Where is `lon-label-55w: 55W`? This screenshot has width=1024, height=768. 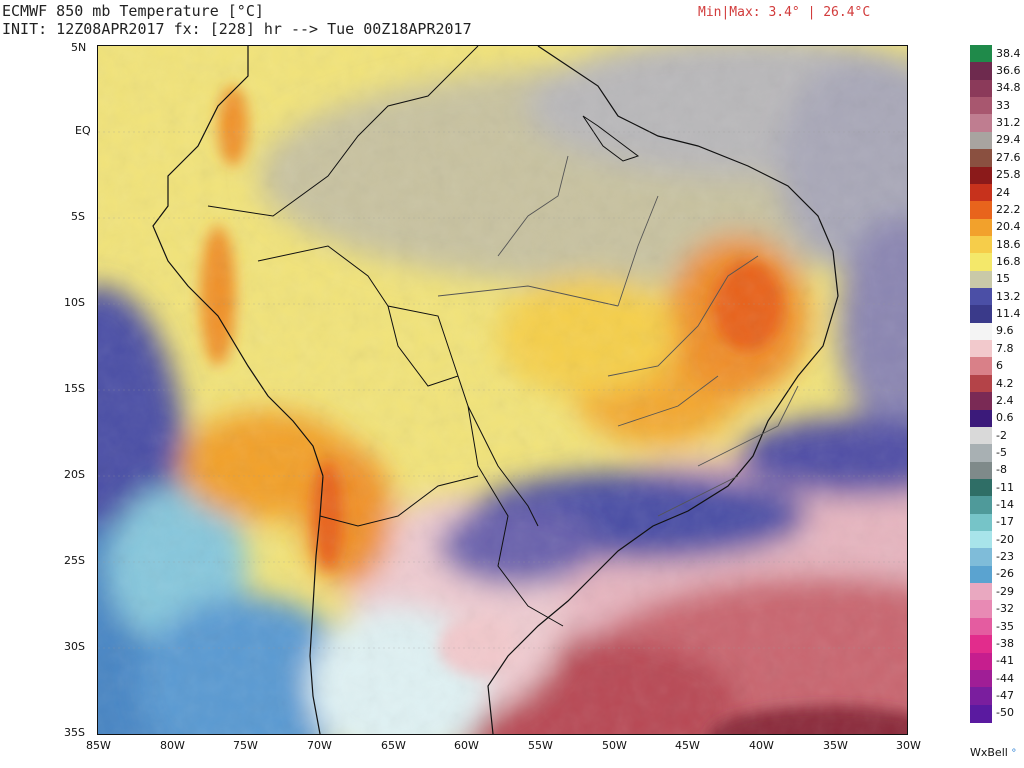
lon-label-55w: 55W is located at coordinates (540, 745).